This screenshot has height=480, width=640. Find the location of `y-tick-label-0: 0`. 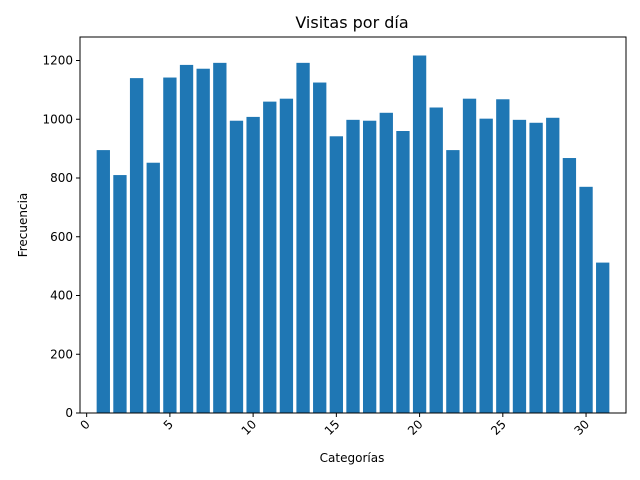

y-tick-label-0: 0 is located at coordinates (69, 413).